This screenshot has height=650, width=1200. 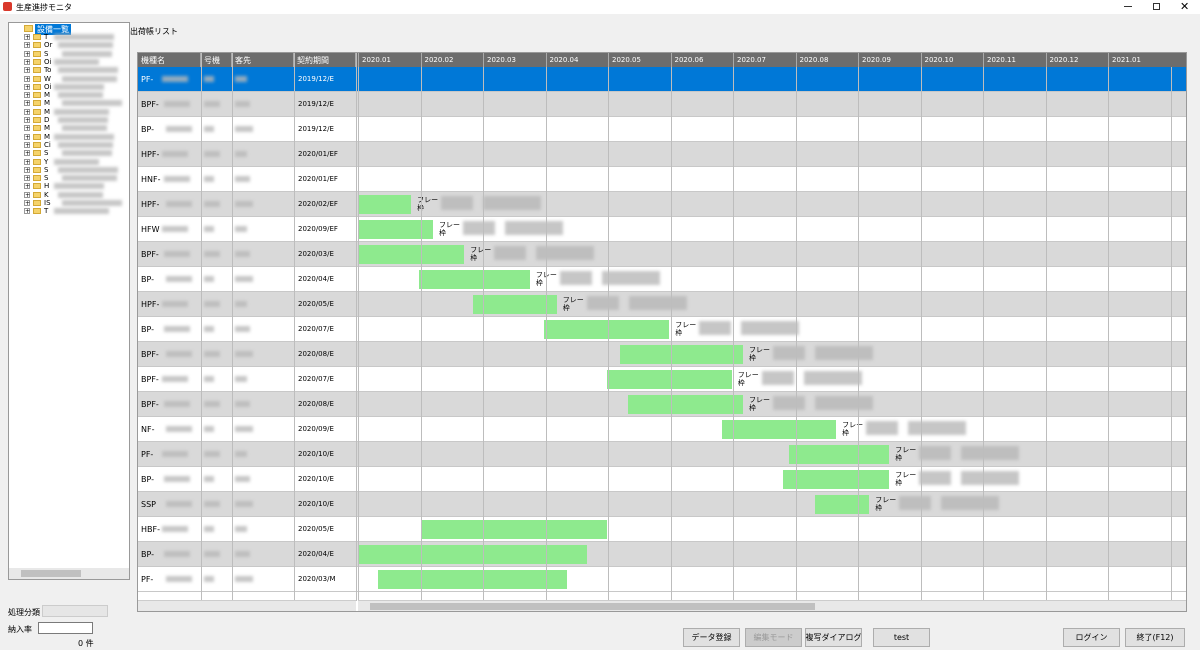 I want to click on button: ログイン, so click(x=1091, y=637).